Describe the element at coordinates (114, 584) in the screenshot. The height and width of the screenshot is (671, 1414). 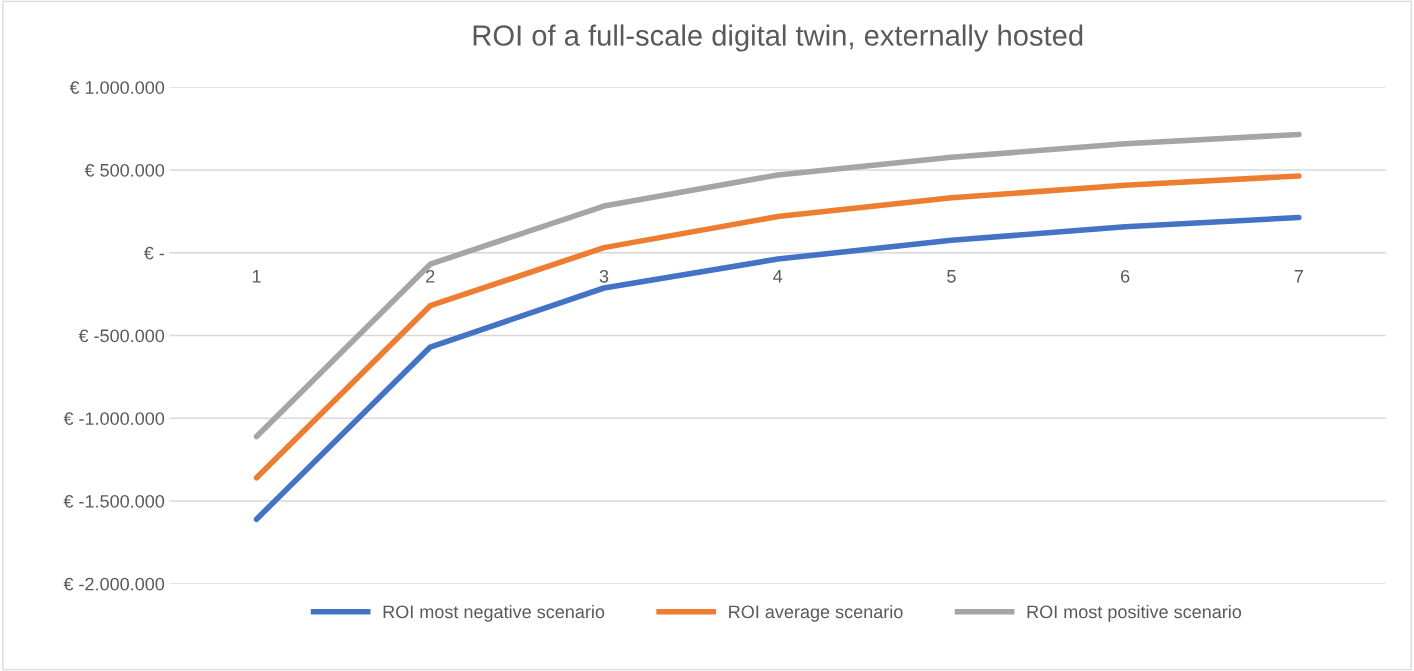
I see `y-tick-label: € -2.000.000` at that location.